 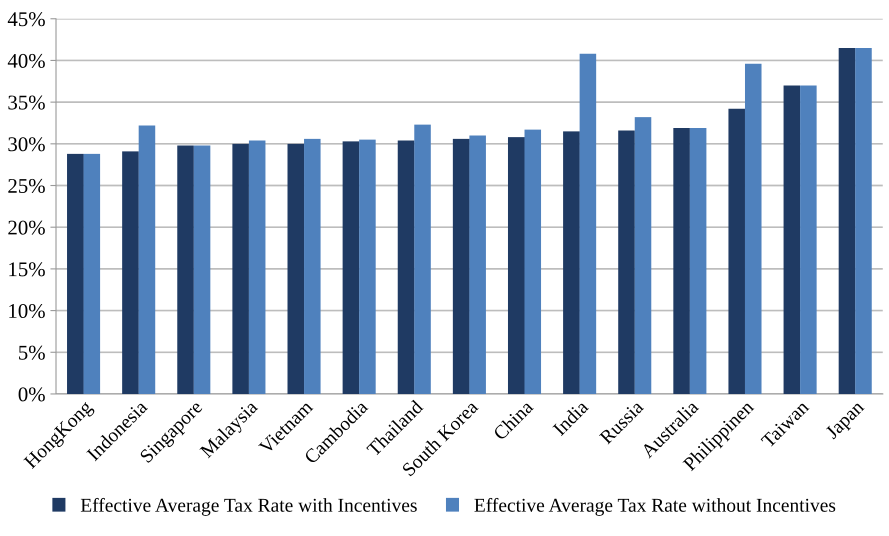 I want to click on y-tick-label: 0%, so click(x=31, y=394).